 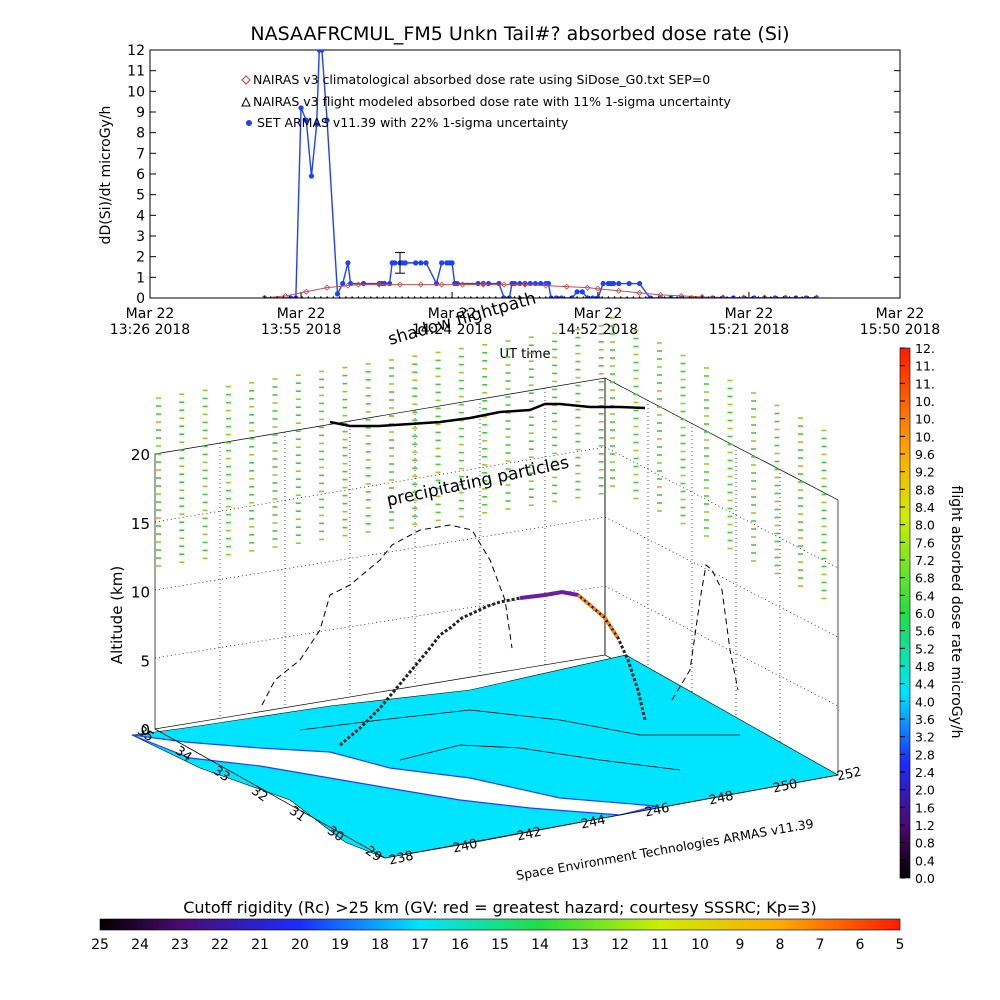 What do you see at coordinates (246, 80) in the screenshot?
I see `diamond-icon` at bounding box center [246, 80].